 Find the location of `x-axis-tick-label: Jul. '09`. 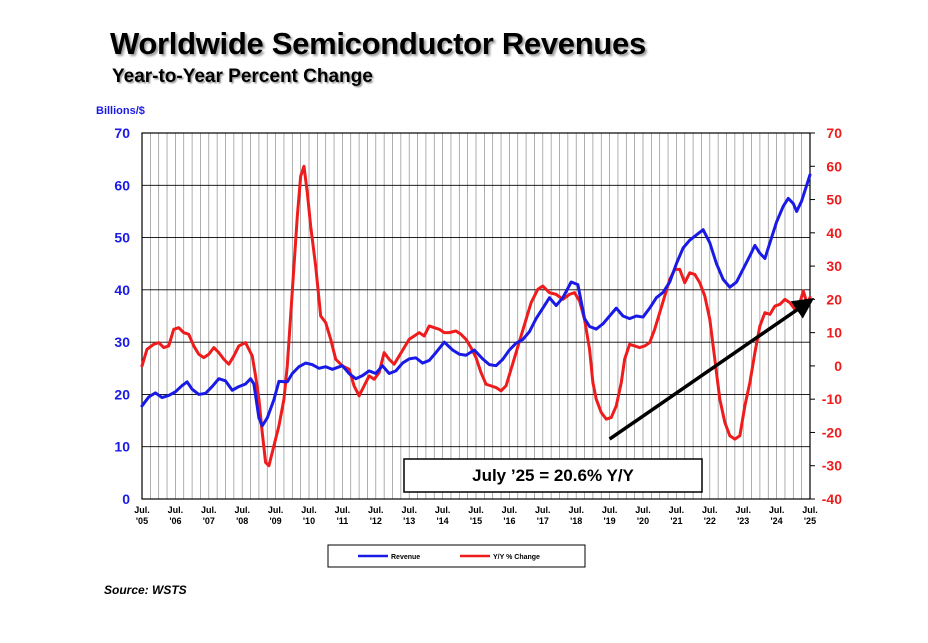

x-axis-tick-label: Jul. '09 is located at coordinates (276, 515).